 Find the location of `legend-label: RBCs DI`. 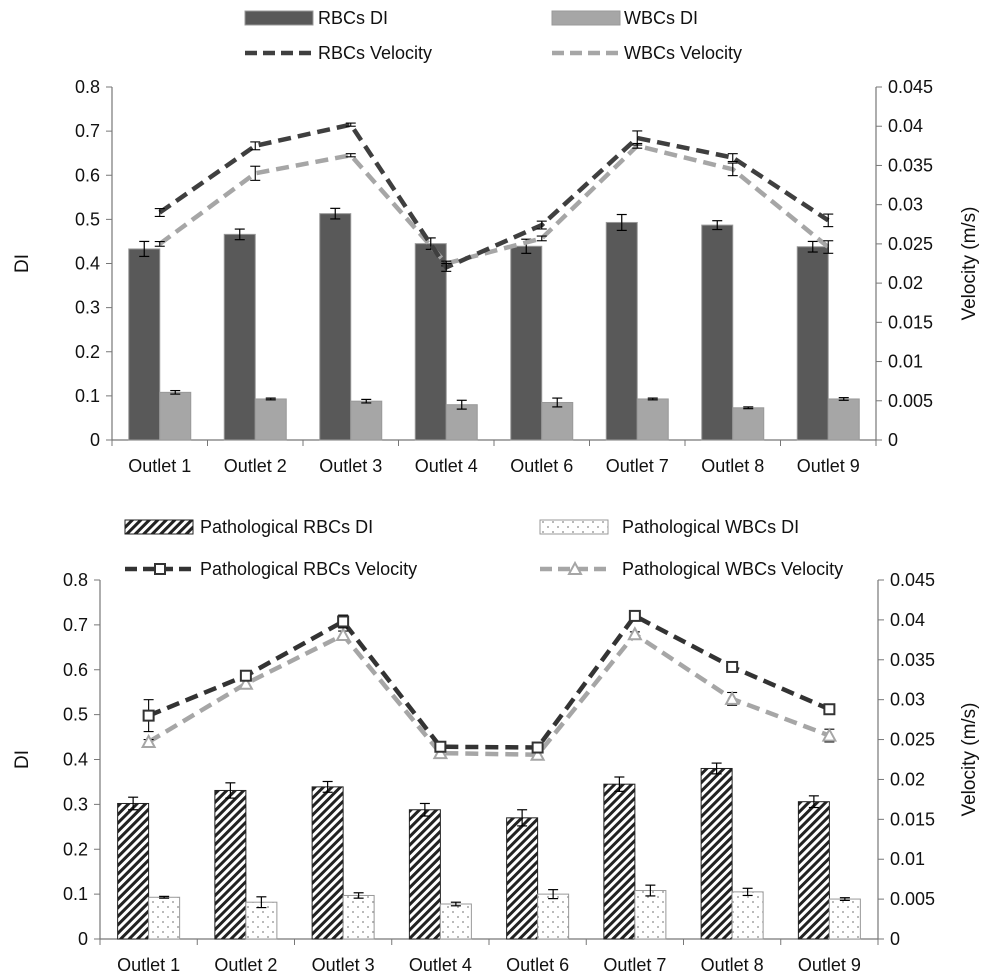

legend-label: RBCs DI is located at coordinates (353, 18).